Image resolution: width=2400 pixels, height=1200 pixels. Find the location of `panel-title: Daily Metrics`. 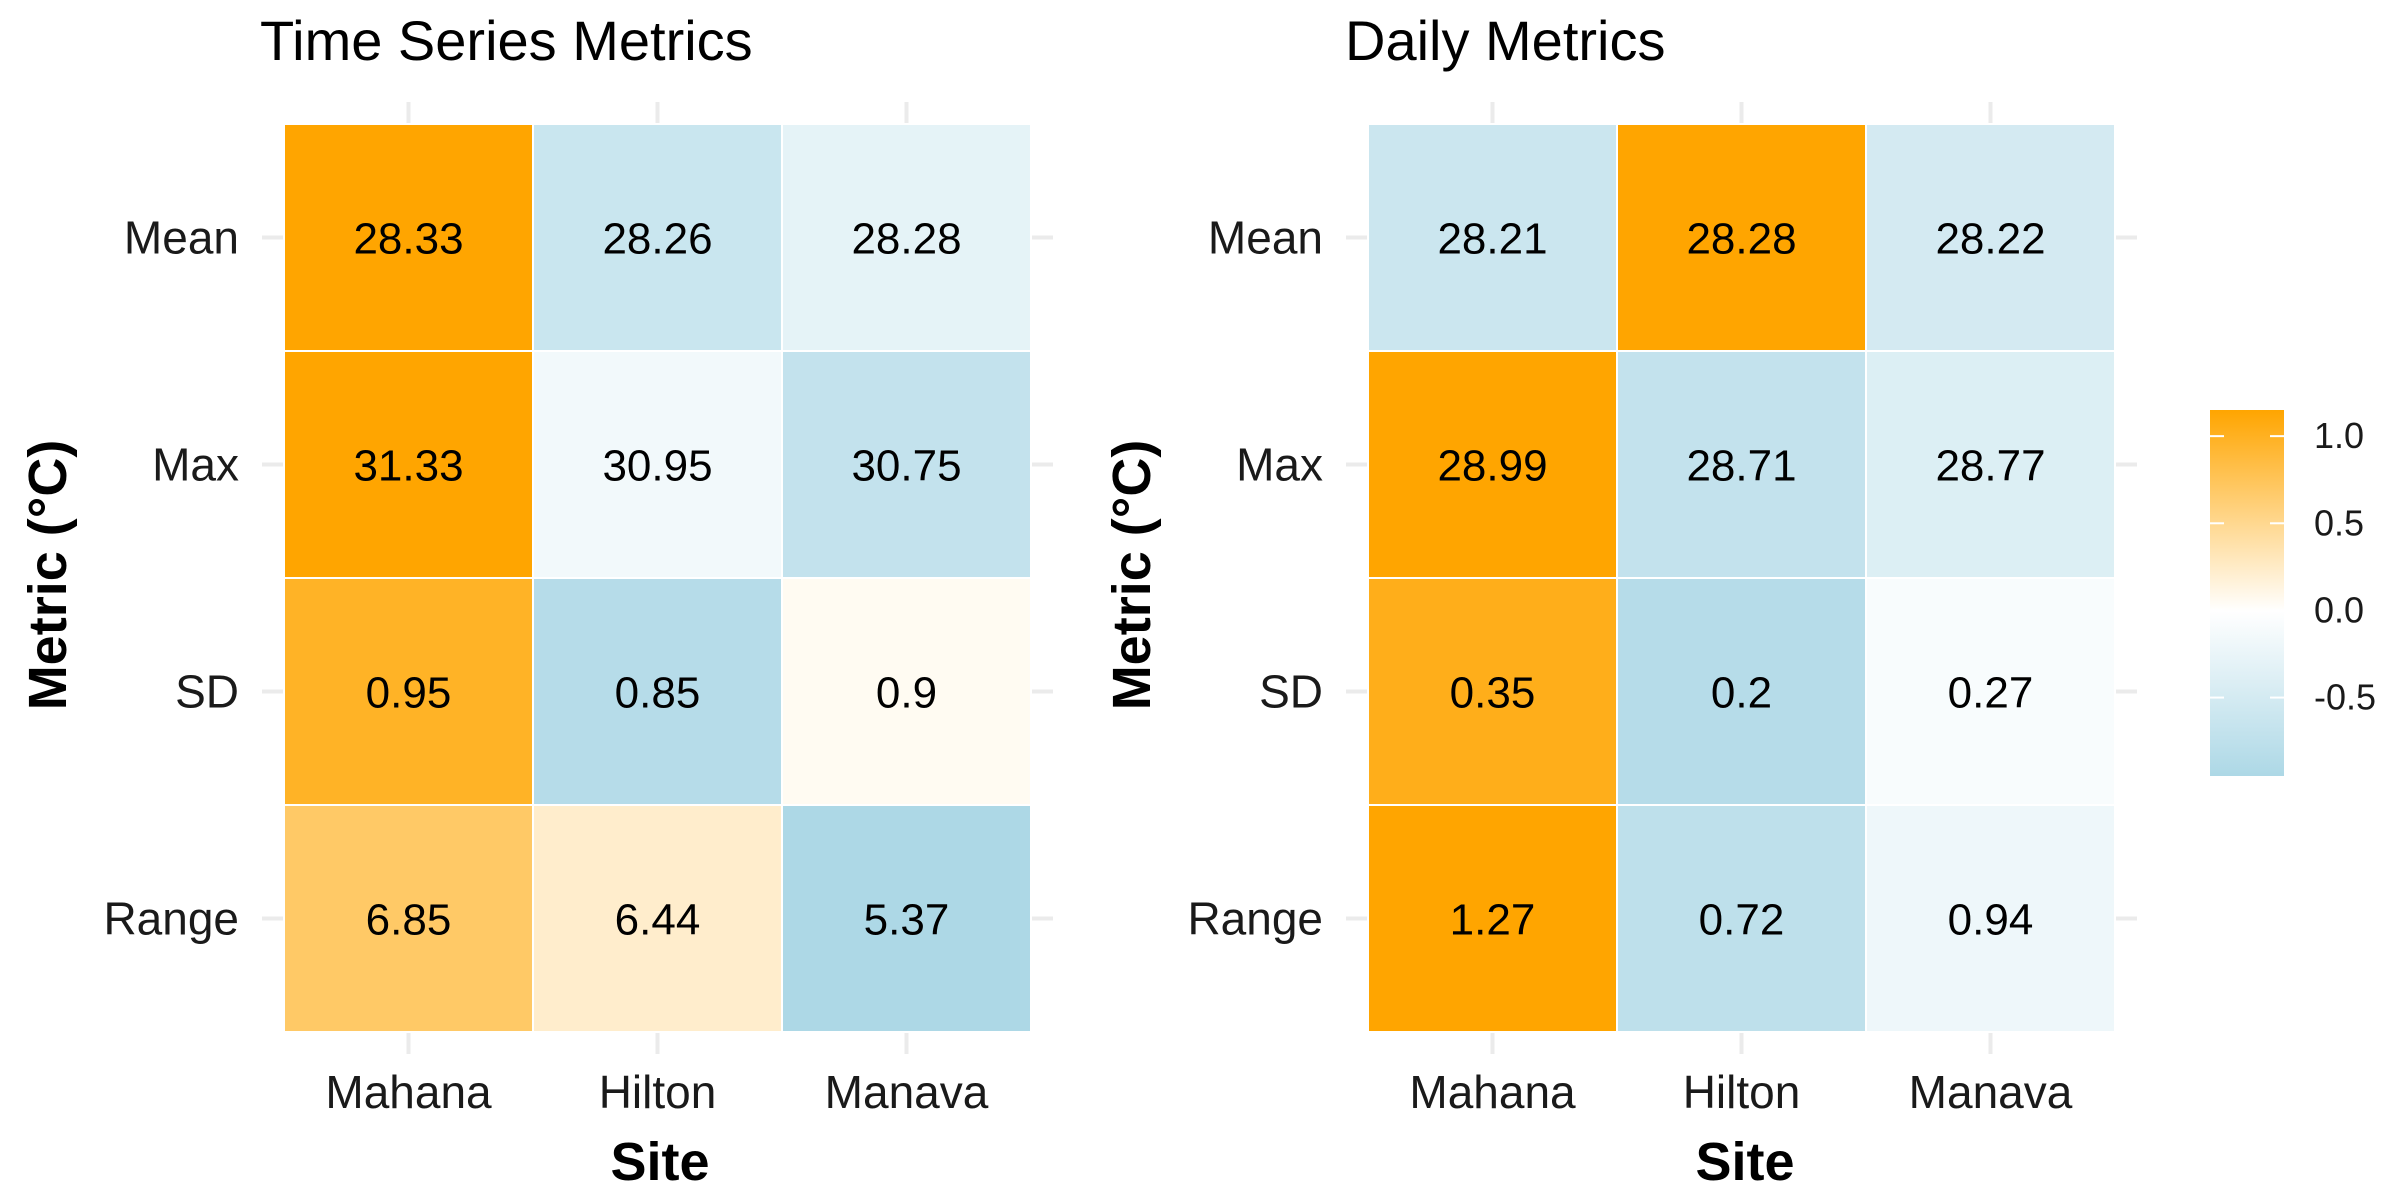

panel-title: Daily Metrics is located at coordinates (1505, 40).